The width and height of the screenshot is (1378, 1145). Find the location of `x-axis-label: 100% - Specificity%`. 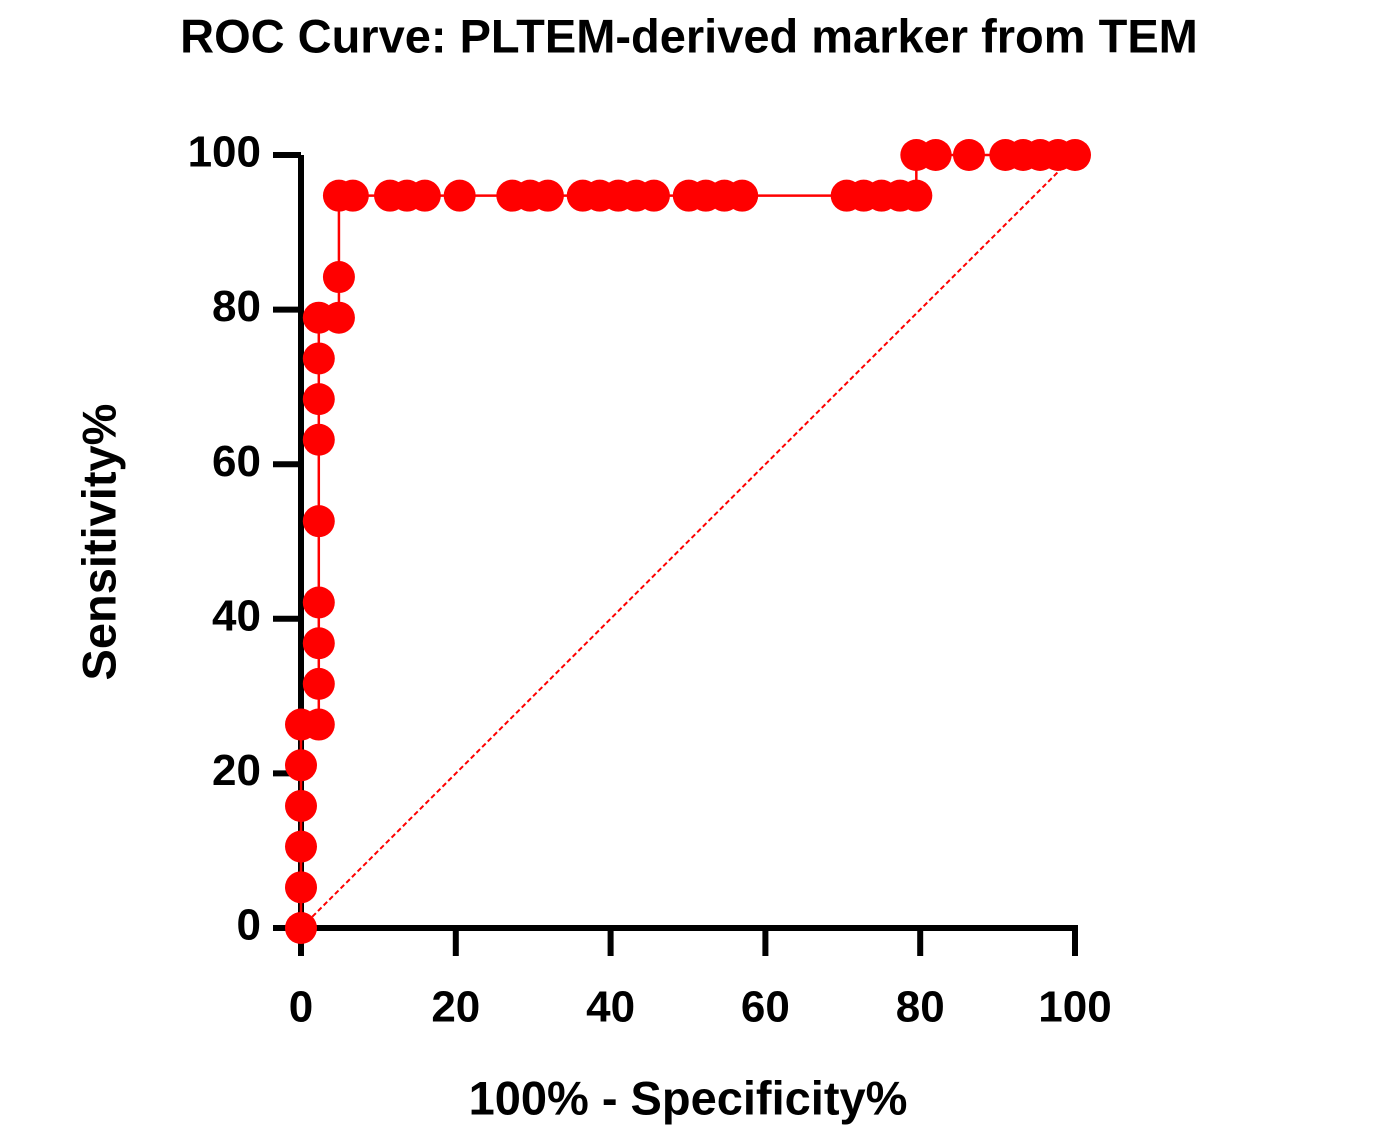

x-axis-label: 100% - Specificity% is located at coordinates (688, 1097).